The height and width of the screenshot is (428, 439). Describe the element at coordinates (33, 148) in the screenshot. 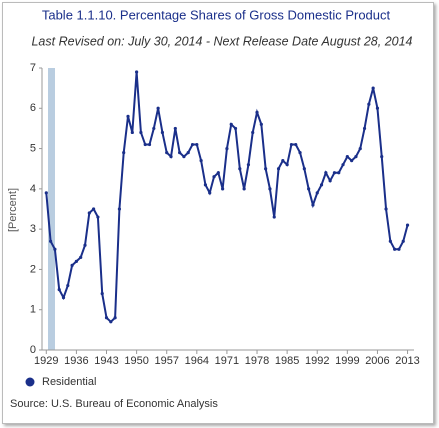

I see `y-tick-label: 5` at that location.